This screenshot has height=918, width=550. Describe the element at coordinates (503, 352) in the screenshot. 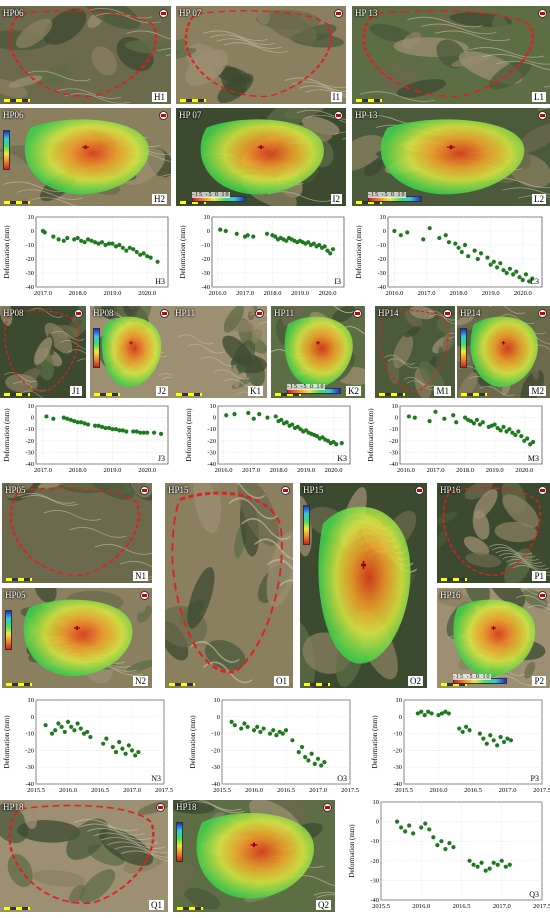

I see `image-panel-m2: HP14 M2` at that location.